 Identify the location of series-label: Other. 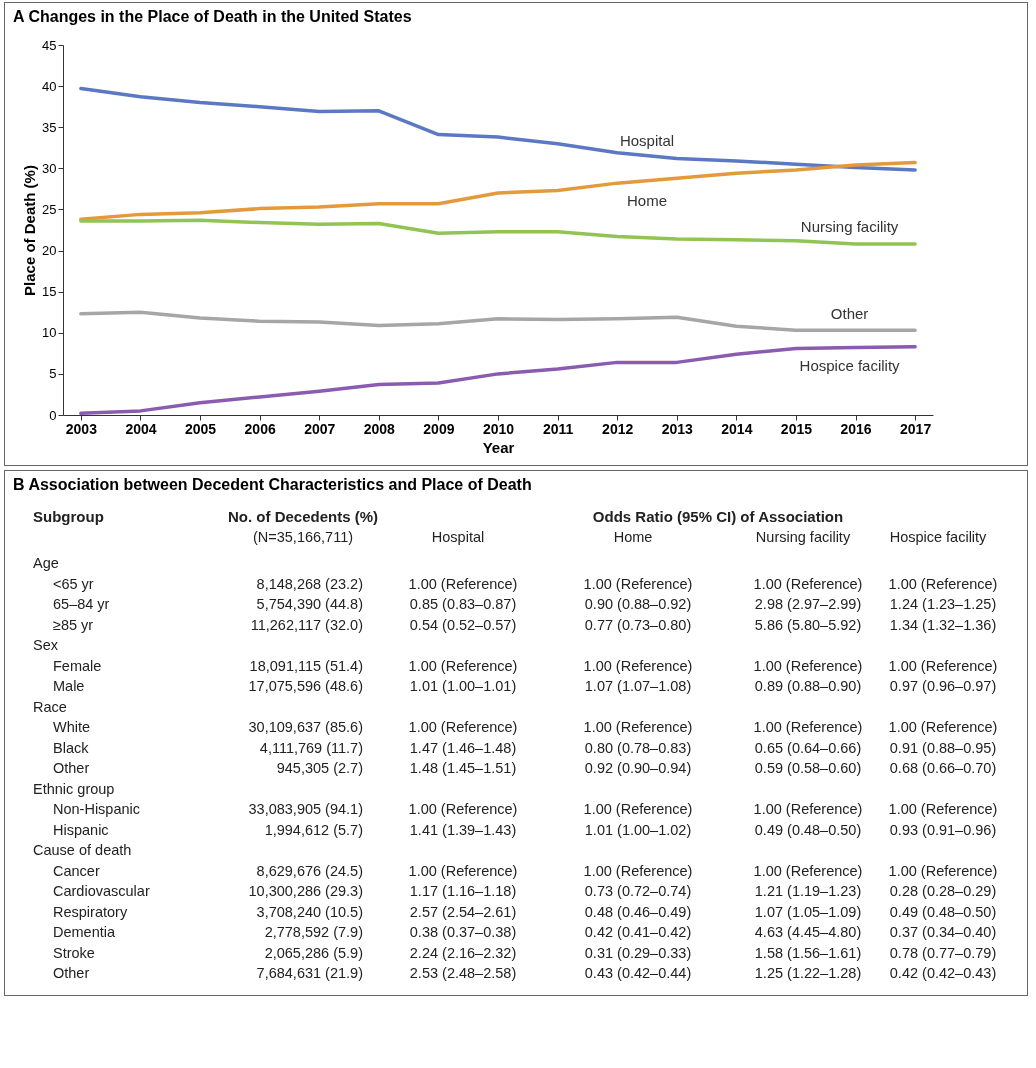
(849, 314).